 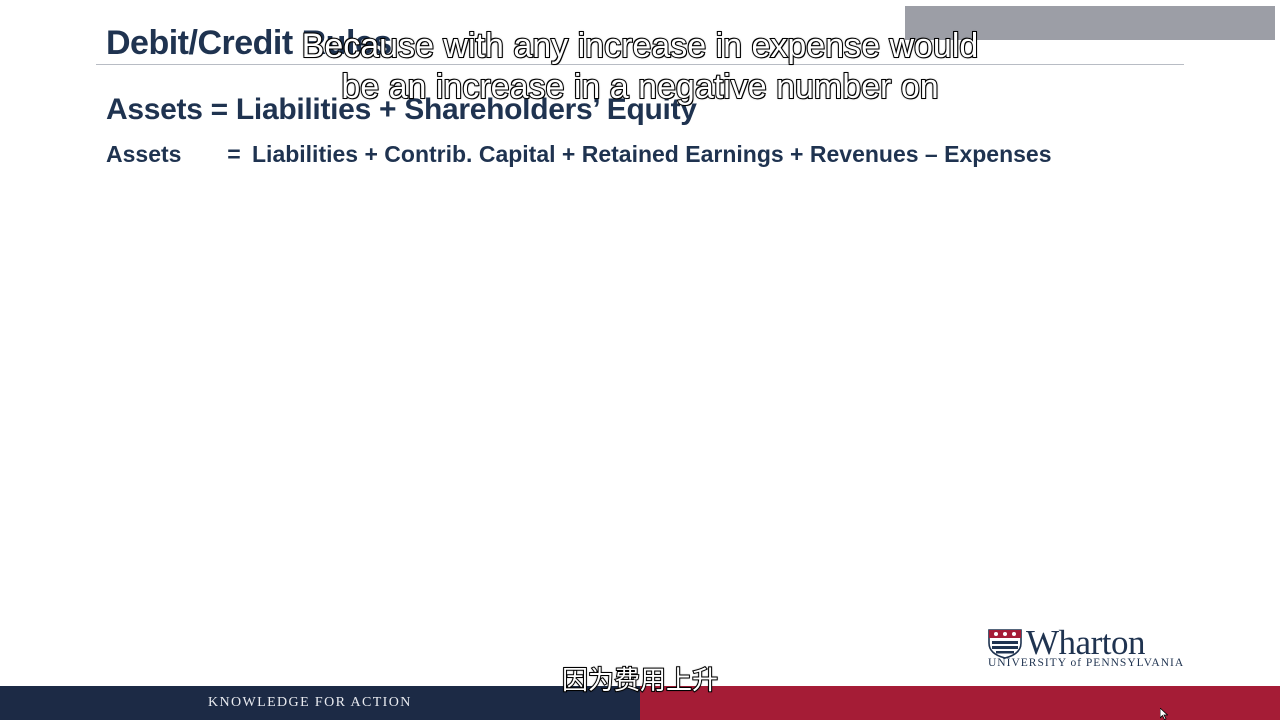 What do you see at coordinates (1086, 663) in the screenshot?
I see `university-name: UNIVERSITY of PENNSYLVANIA` at bounding box center [1086, 663].